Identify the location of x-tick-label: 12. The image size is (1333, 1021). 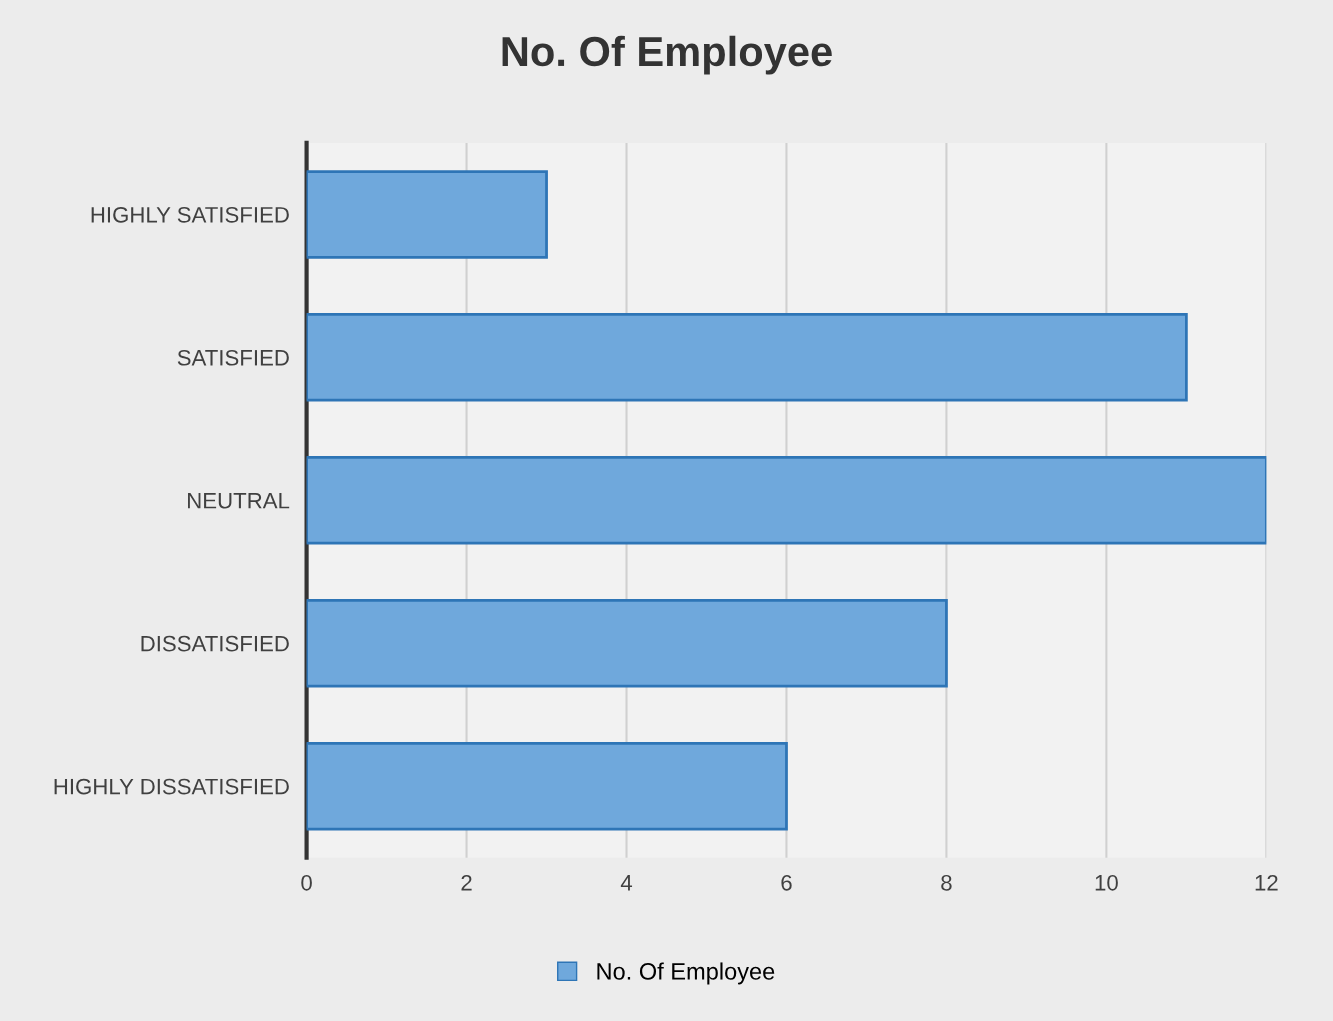
(1266, 882).